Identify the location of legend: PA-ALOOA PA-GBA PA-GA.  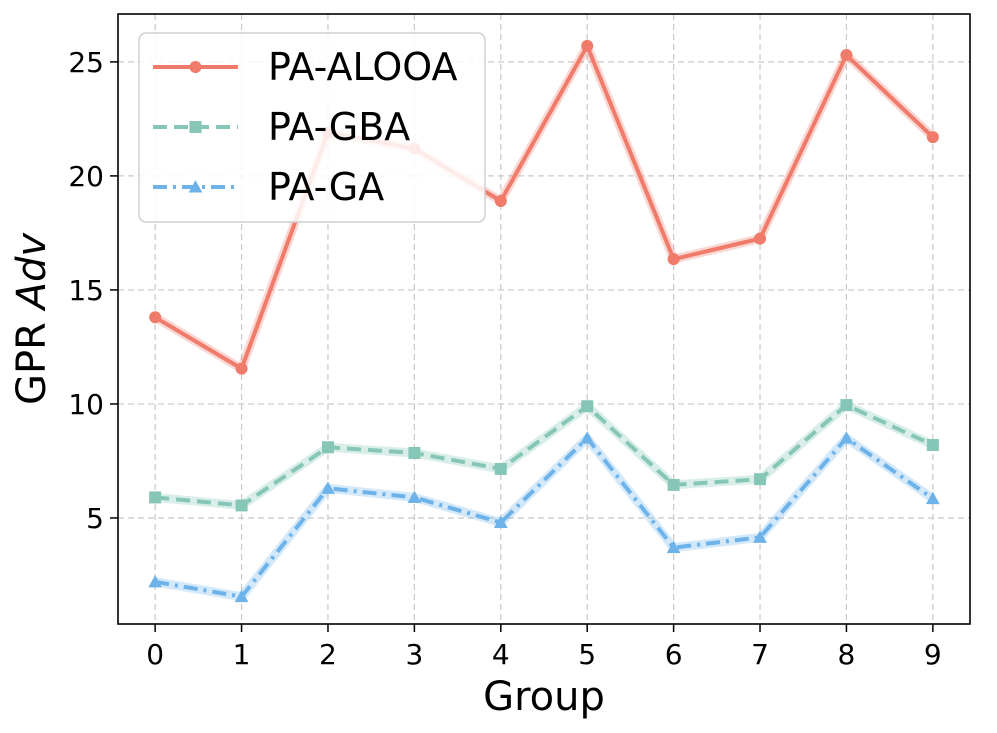
(312, 127).